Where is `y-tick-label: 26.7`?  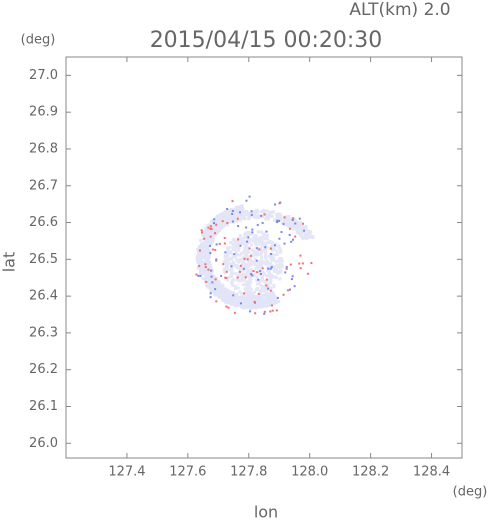
y-tick-label: 26.7 is located at coordinates (43, 185).